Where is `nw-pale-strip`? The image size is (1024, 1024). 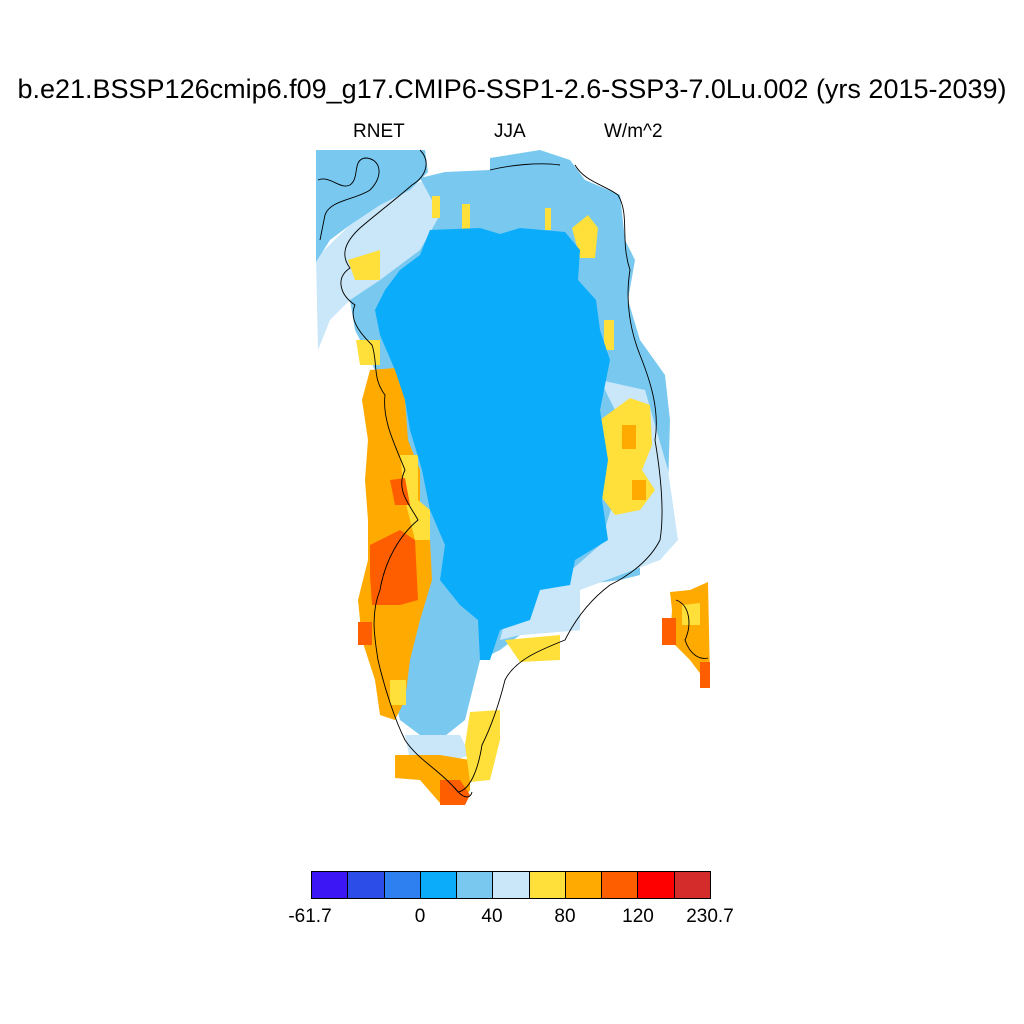
nw-pale-strip is located at coordinates (382, 264).